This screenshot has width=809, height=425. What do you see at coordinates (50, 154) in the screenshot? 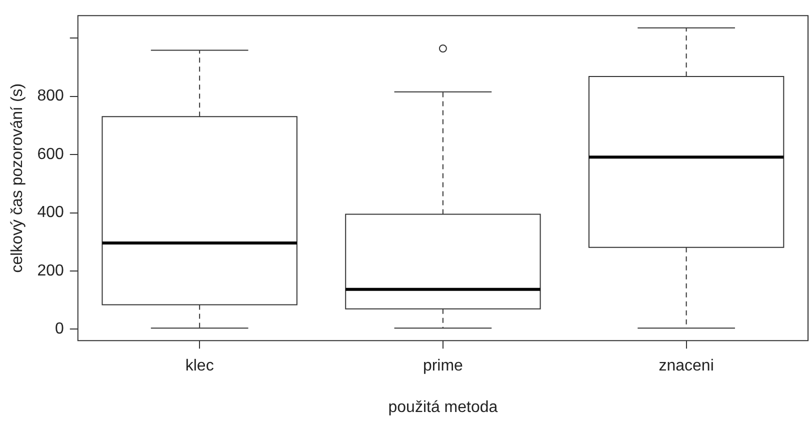
I see `y-tick-label: 600` at bounding box center [50, 154].